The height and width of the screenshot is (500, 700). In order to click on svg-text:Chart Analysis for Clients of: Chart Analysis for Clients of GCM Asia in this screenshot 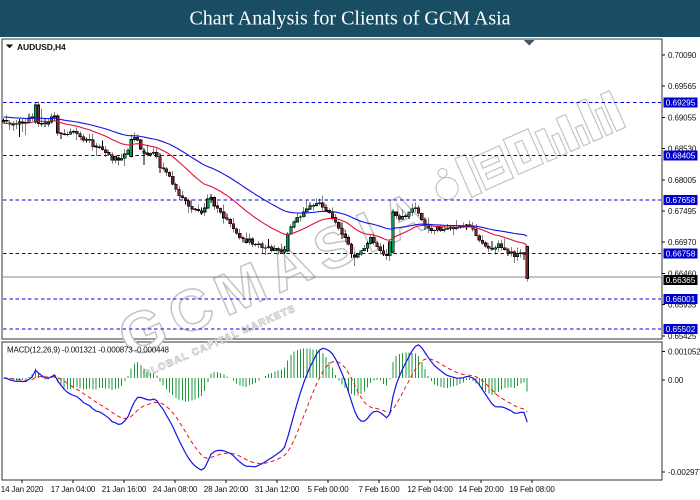, I will do `click(349, 19)`.